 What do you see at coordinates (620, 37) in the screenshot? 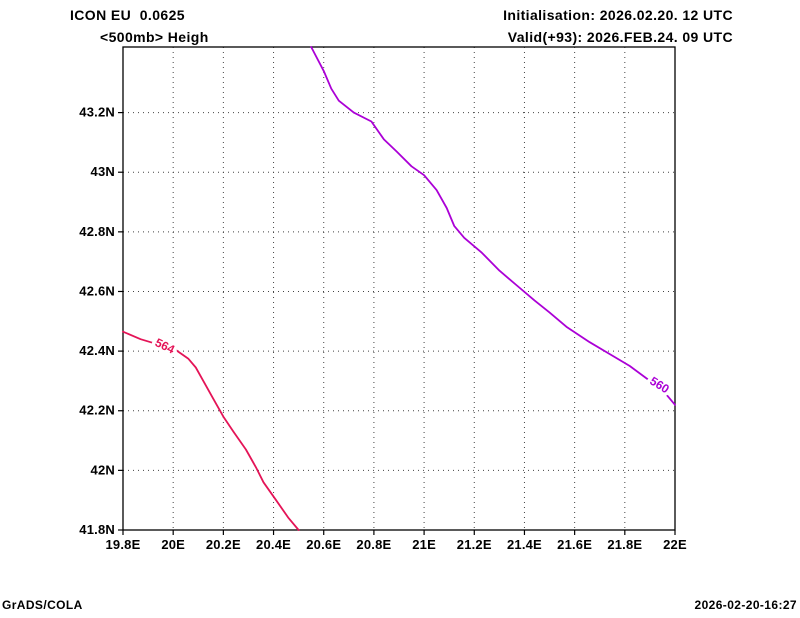
I see `valid-time: Valid(+93): 2026.FEB.24. 09 UTC` at bounding box center [620, 37].